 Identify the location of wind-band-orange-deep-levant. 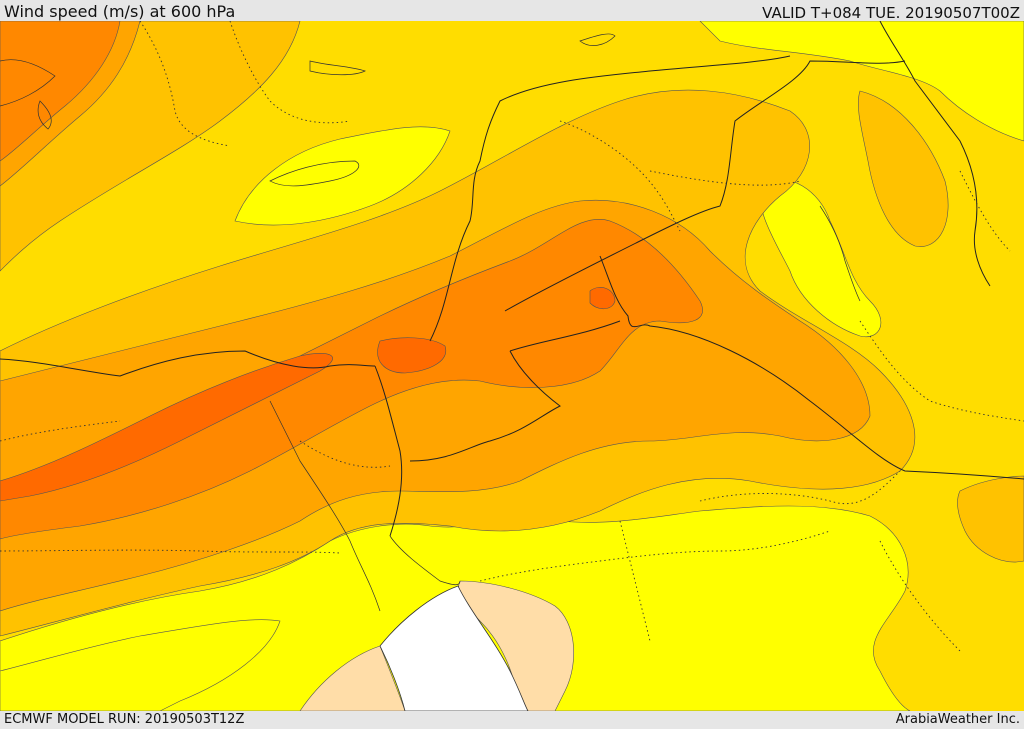
(412, 355).